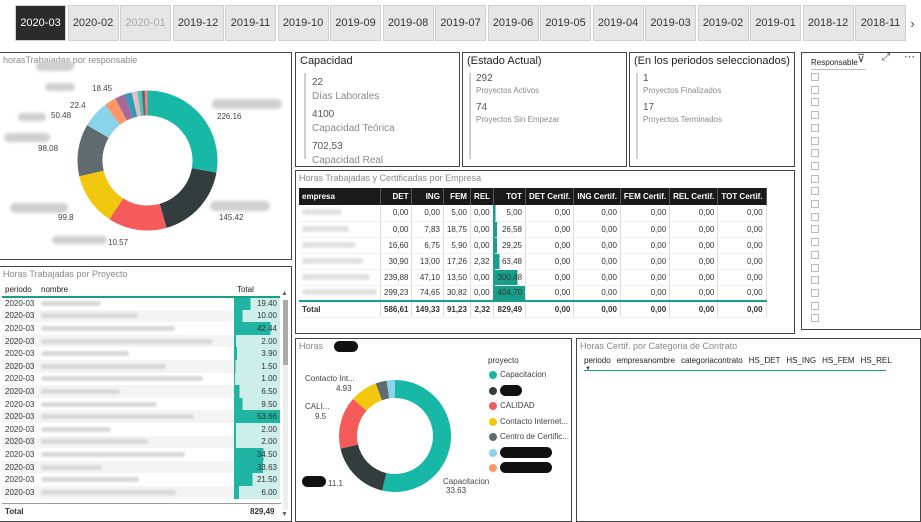 The width and height of the screenshot is (921, 522). Describe the element at coordinates (517, 405) in the screenshot. I see `legend-label: CALIDAD` at that location.